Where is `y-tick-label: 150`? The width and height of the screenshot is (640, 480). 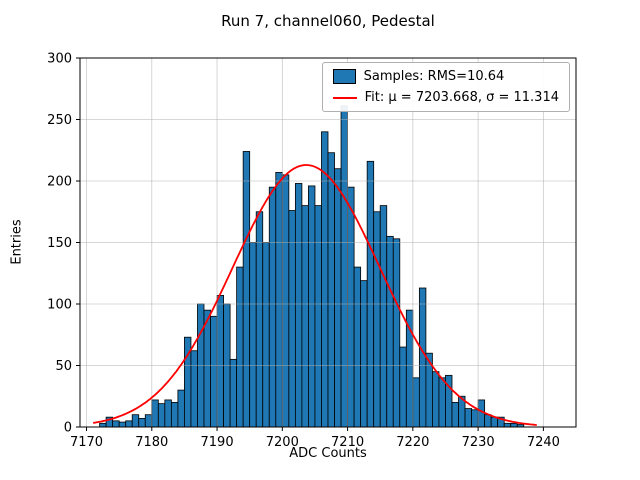
y-tick-label: 150 is located at coordinates (59, 243).